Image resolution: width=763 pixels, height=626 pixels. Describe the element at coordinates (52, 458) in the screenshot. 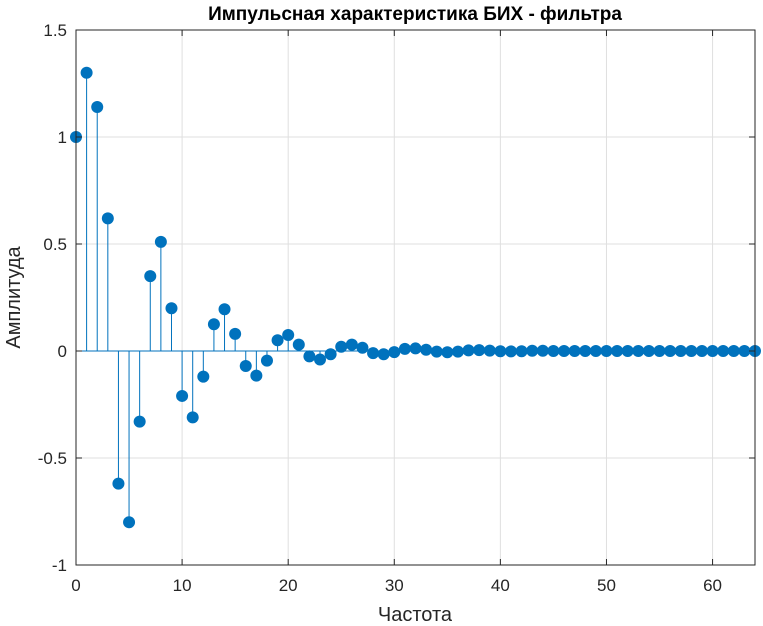

I see `y-tick-label: -0.5` at that location.